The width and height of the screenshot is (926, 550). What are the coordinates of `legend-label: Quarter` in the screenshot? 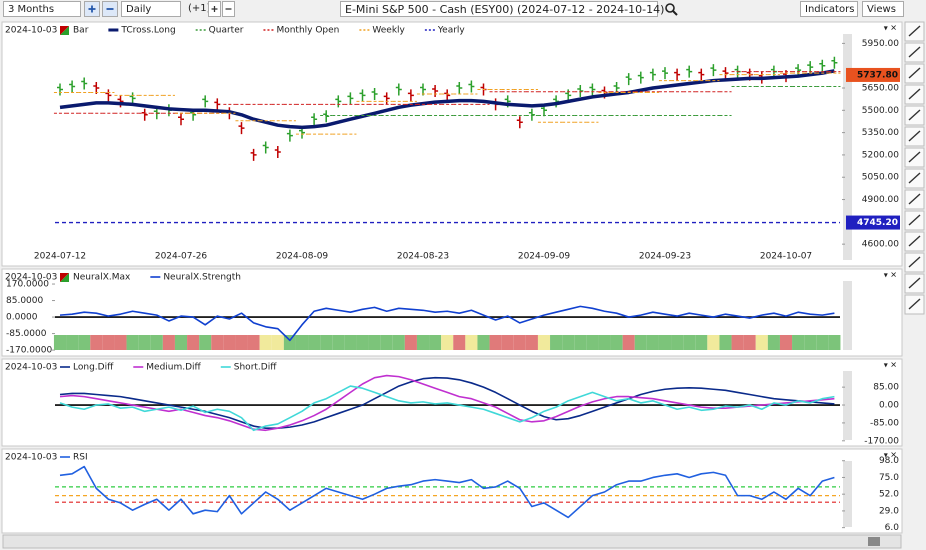 It's located at (226, 31).